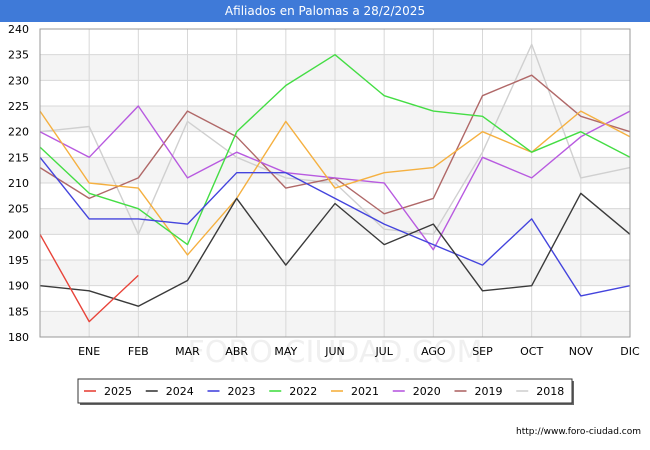  Describe the element at coordinates (242, 391) in the screenshot. I see `legend-label-2023: 2023` at that location.